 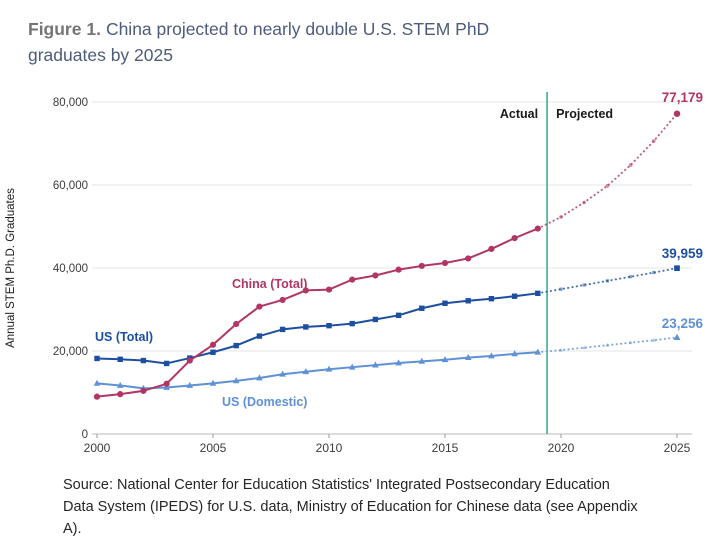 I want to click on projected-label: Projected, so click(x=584, y=114).